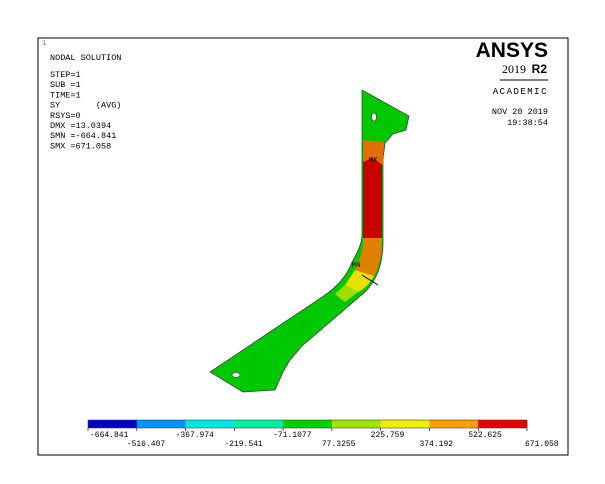 The image size is (605, 484). What do you see at coordinates (520, 112) in the screenshot?
I see `date: NOV 20 2019` at bounding box center [520, 112].